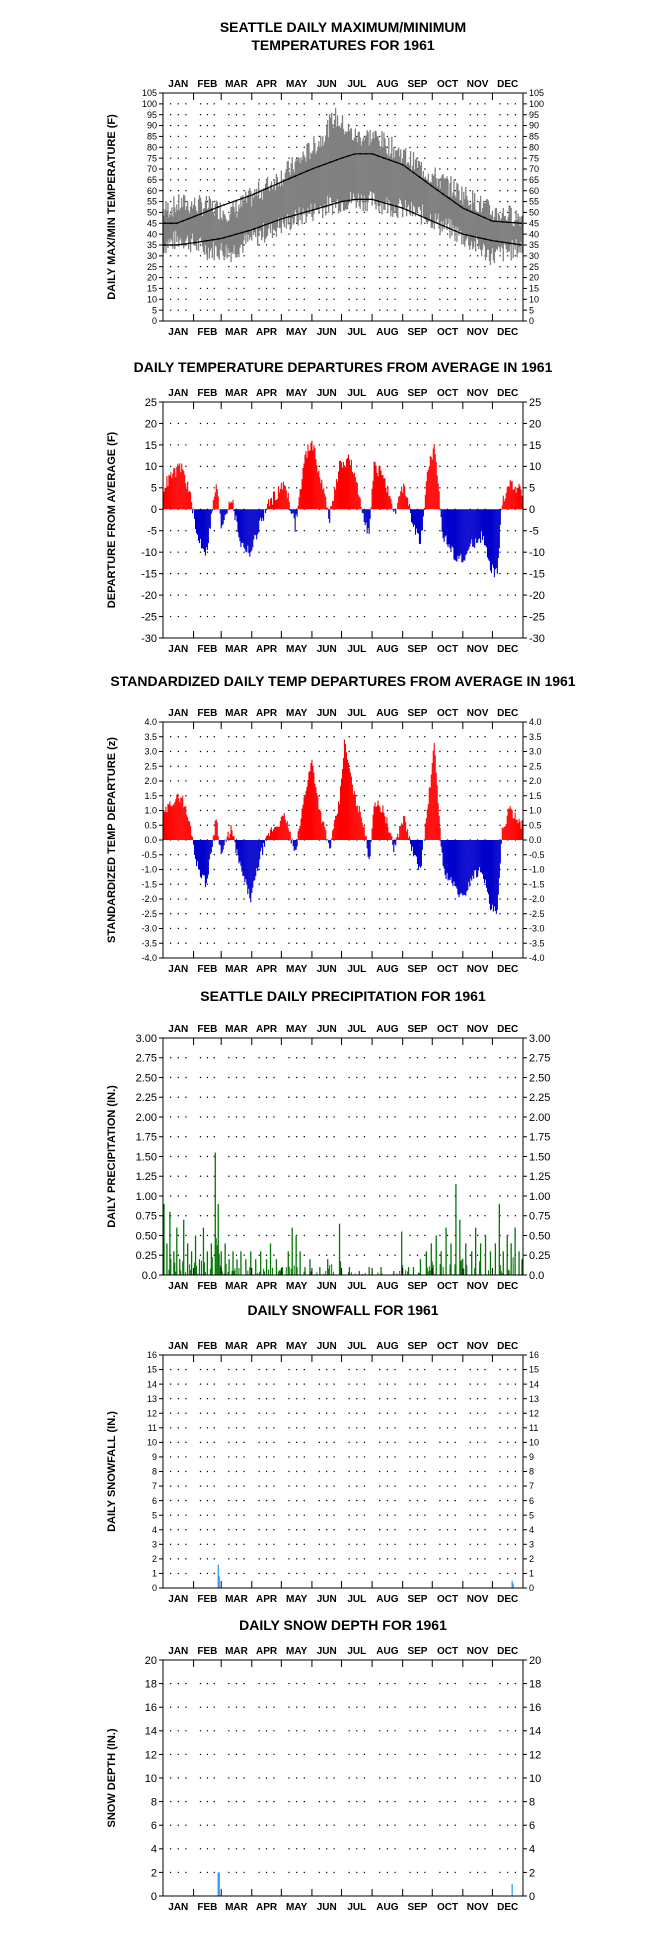 This screenshot has height=1934, width=656. What do you see at coordinates (387, 1029) in the screenshot?
I see `month-label-top: AUG` at bounding box center [387, 1029].